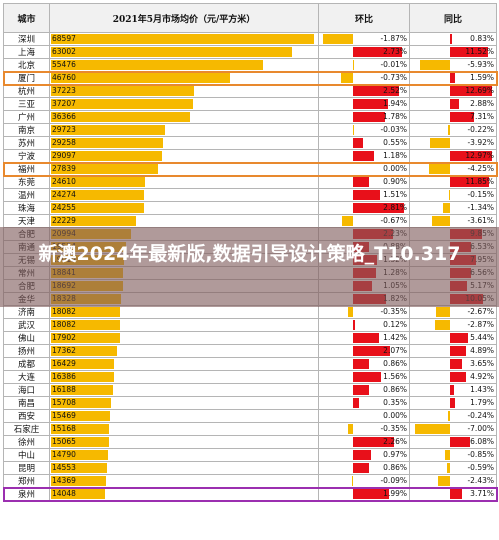  Describe the element at coordinates (26, 377) in the screenshot. I see `city-cell: 大连` at that location.